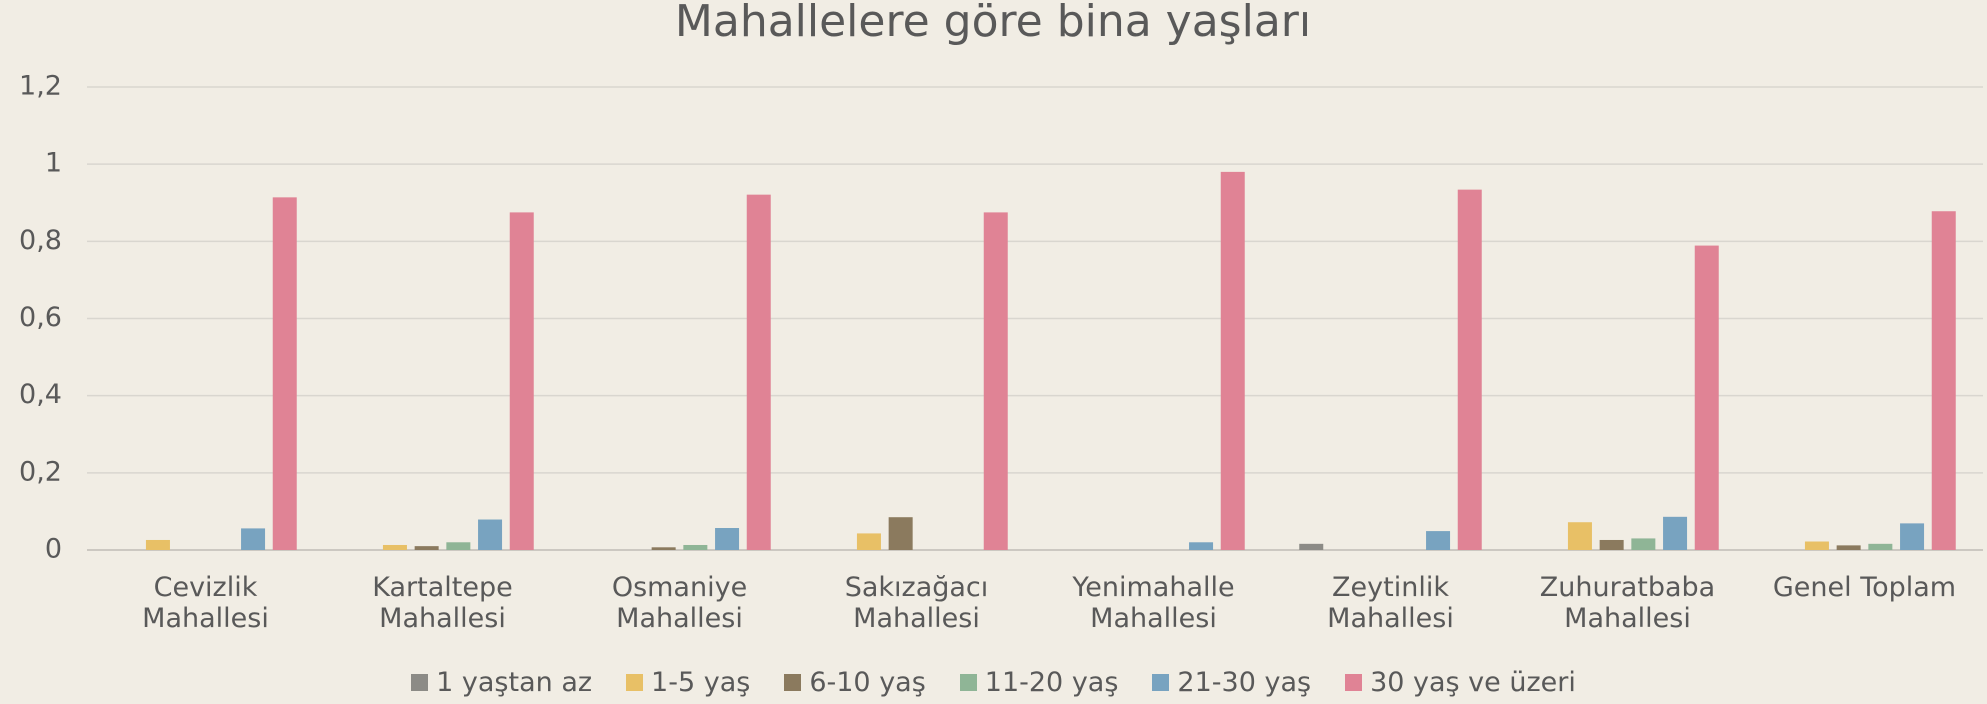 The height and width of the screenshot is (704, 1987). What do you see at coordinates (40, 471) in the screenshot?
I see `y-tick-label: 0,2` at bounding box center [40, 471].